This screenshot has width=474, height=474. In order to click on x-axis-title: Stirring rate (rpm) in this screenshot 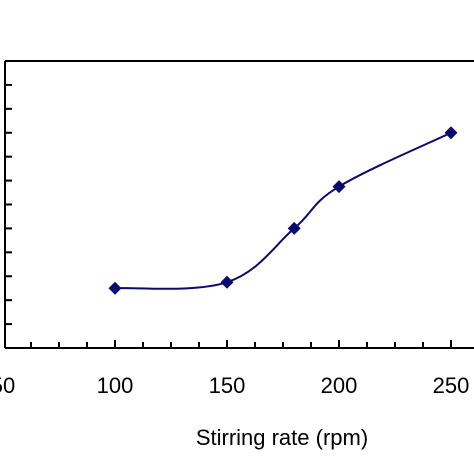, I will do `click(282, 437)`.